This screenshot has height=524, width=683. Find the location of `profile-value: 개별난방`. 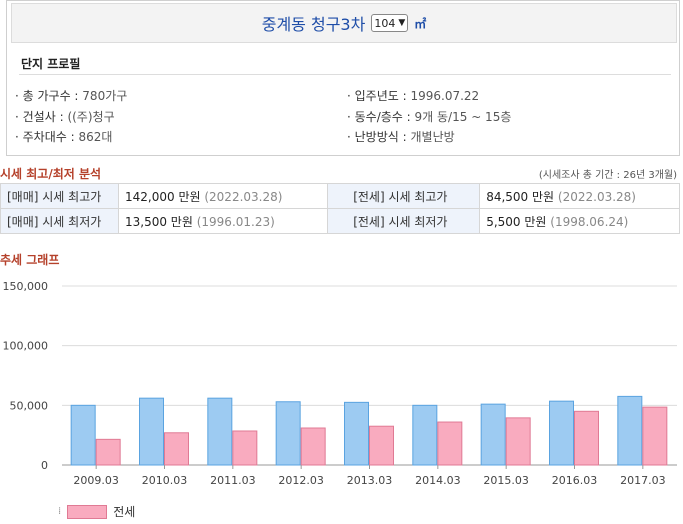

profile-value: 개별난방 is located at coordinates (432, 137).